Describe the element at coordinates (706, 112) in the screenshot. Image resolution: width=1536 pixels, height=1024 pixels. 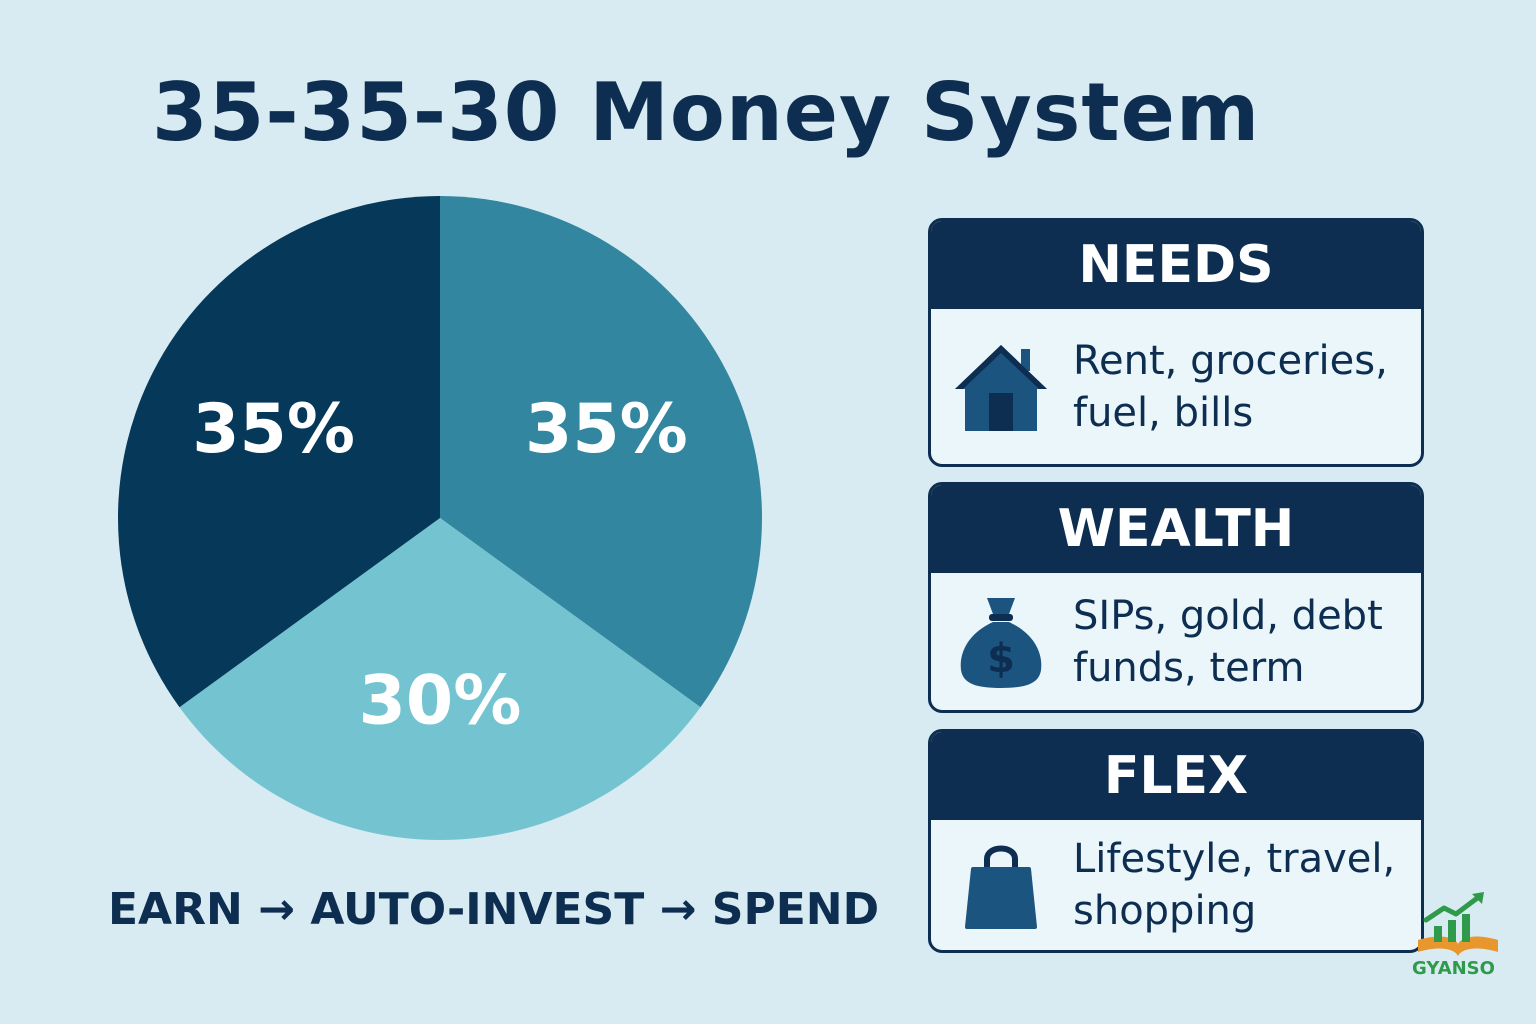
I see `page-title: 35-35-30 Money System` at that location.